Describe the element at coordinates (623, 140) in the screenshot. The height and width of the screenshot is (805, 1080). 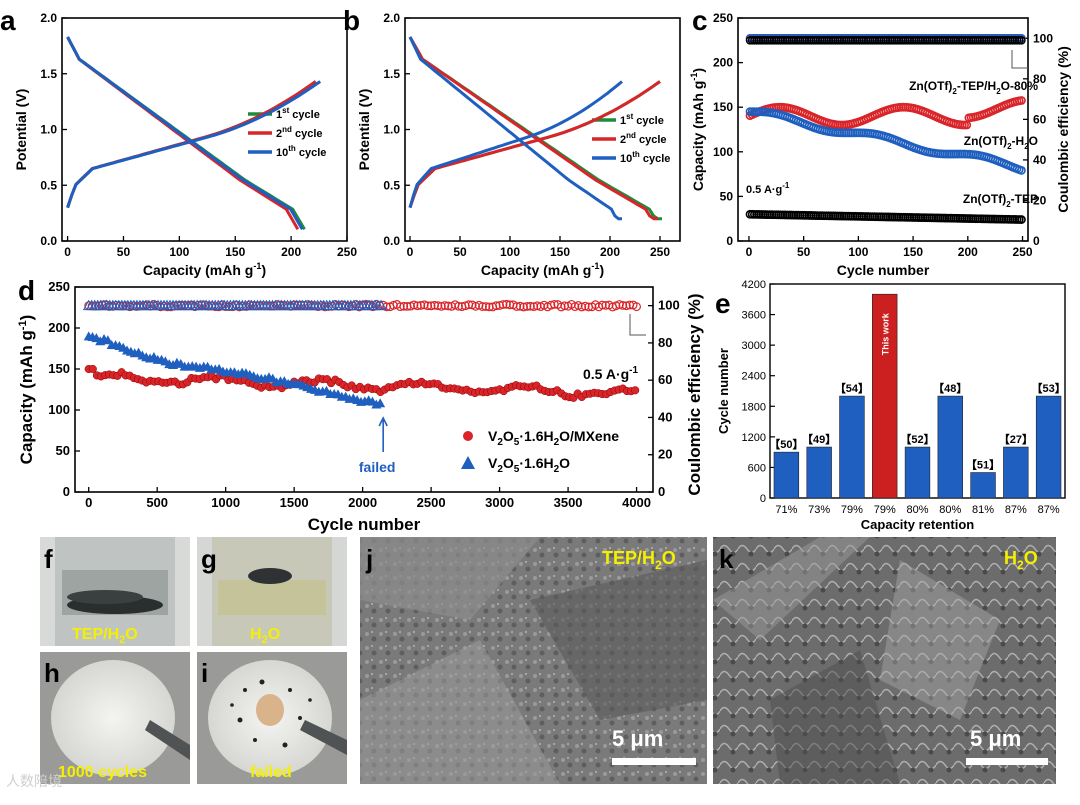
I see `legend-ord: 2` at that location.